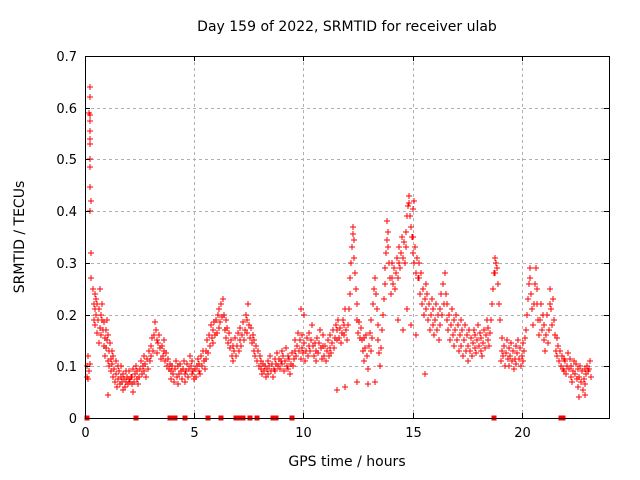 This screenshot has height=480, width=640. I want to click on y-tick-label: 0, so click(73, 419).